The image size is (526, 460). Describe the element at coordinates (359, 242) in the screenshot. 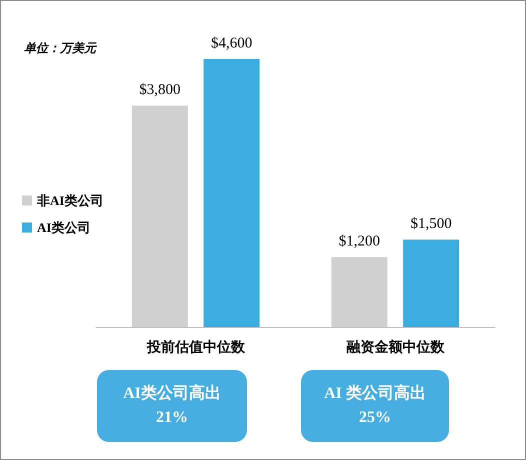

I see `data-label: $1,200` at that location.